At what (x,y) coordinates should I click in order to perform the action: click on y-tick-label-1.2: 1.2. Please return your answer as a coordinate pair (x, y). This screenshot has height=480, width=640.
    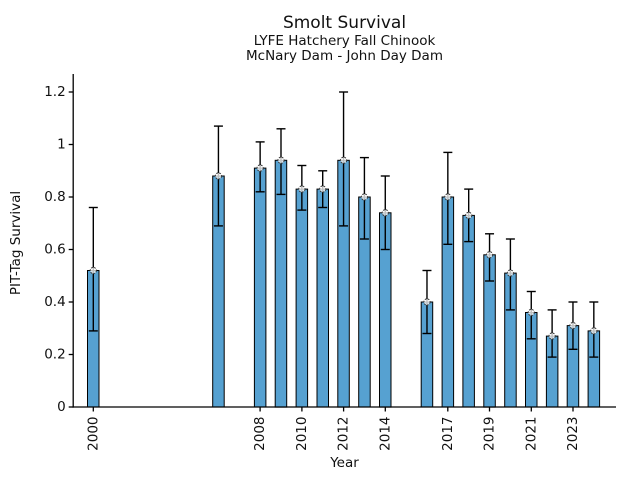
    Looking at the image, I should click on (54, 92).